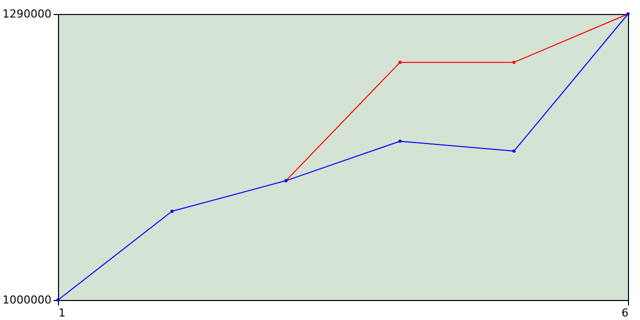 Image resolution: width=640 pixels, height=320 pixels. Describe the element at coordinates (62, 313) in the screenshot. I see `x-tick-label: 1` at that location.